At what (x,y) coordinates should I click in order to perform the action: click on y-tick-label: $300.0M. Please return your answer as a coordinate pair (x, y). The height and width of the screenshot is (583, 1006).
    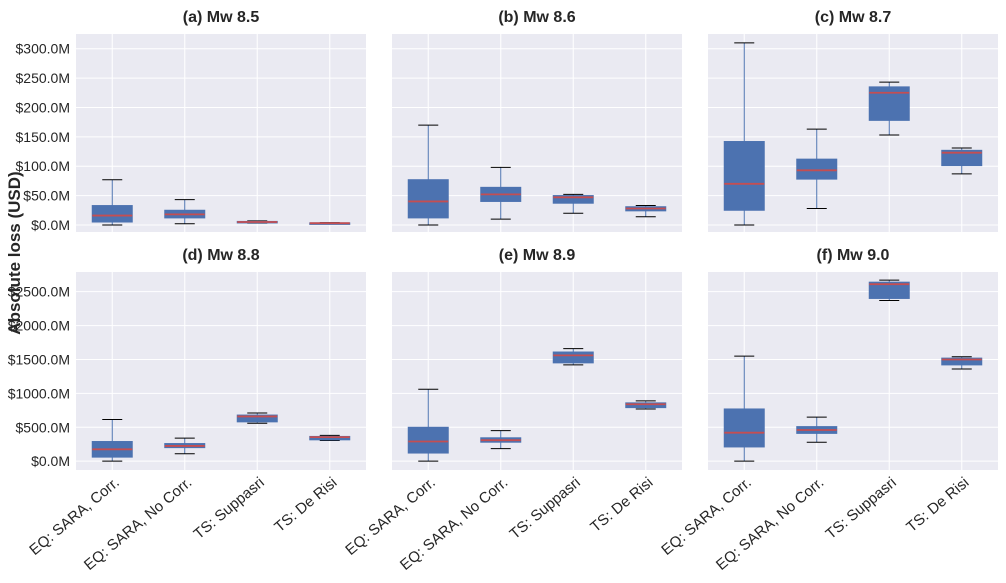
    Looking at the image, I should click on (43, 49).